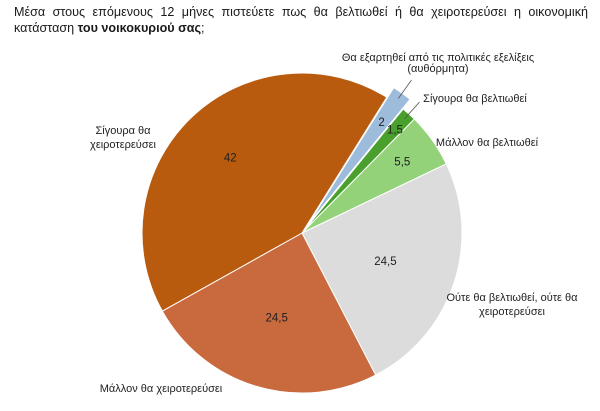 The image size is (600, 411). I want to click on slice-category-label: Σίγουρα θα χειροτερεύσει, so click(123, 138).